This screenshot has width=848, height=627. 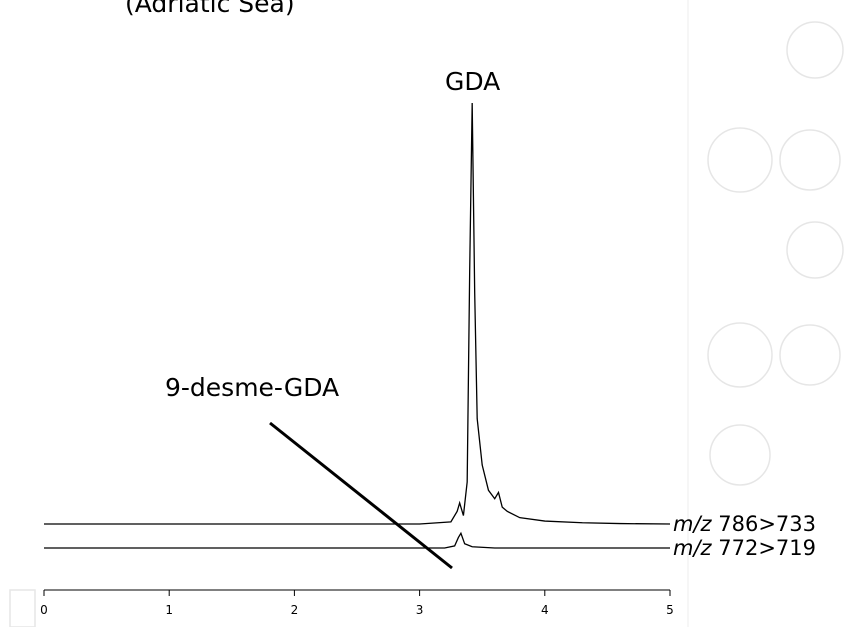 I want to click on chart-title: (Adriatic Sea), so click(x=210, y=9).